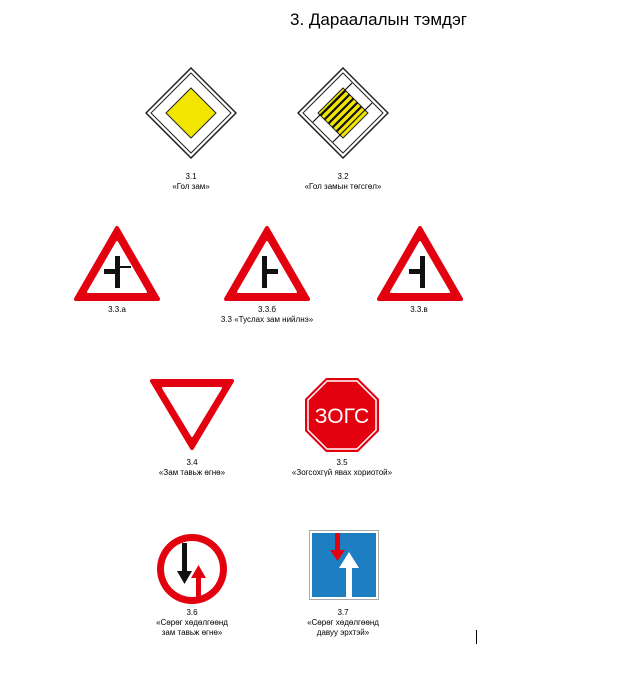 This screenshot has height=673, width=641. I want to click on stop-sign: ЗОГС, so click(342, 415).